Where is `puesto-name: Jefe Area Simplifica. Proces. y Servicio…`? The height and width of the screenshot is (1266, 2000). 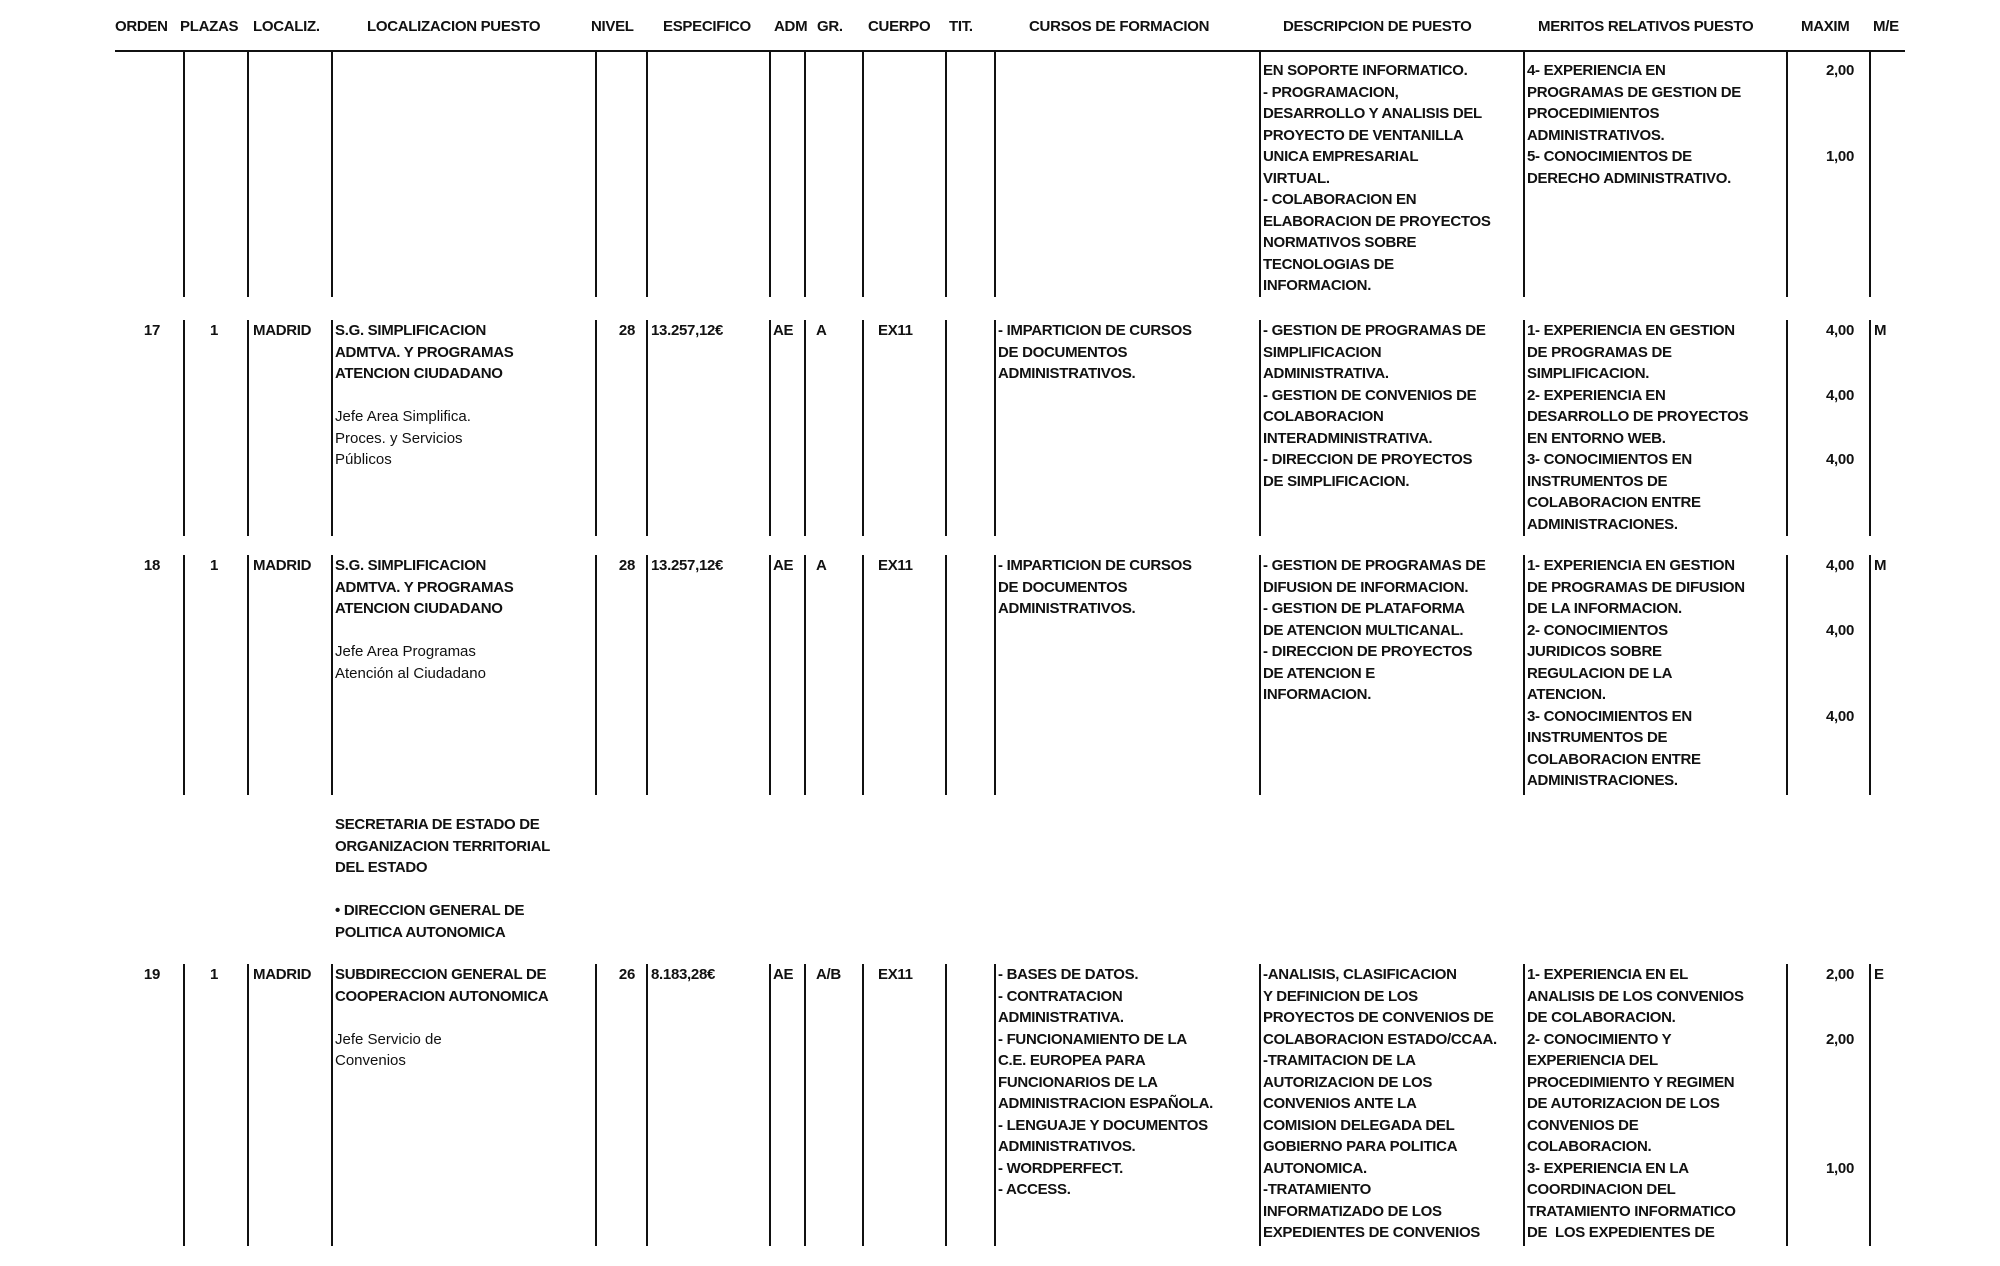
puesto-name: Jefe Area Simplifica. Proces. y Servicio… is located at coordinates (403, 438).